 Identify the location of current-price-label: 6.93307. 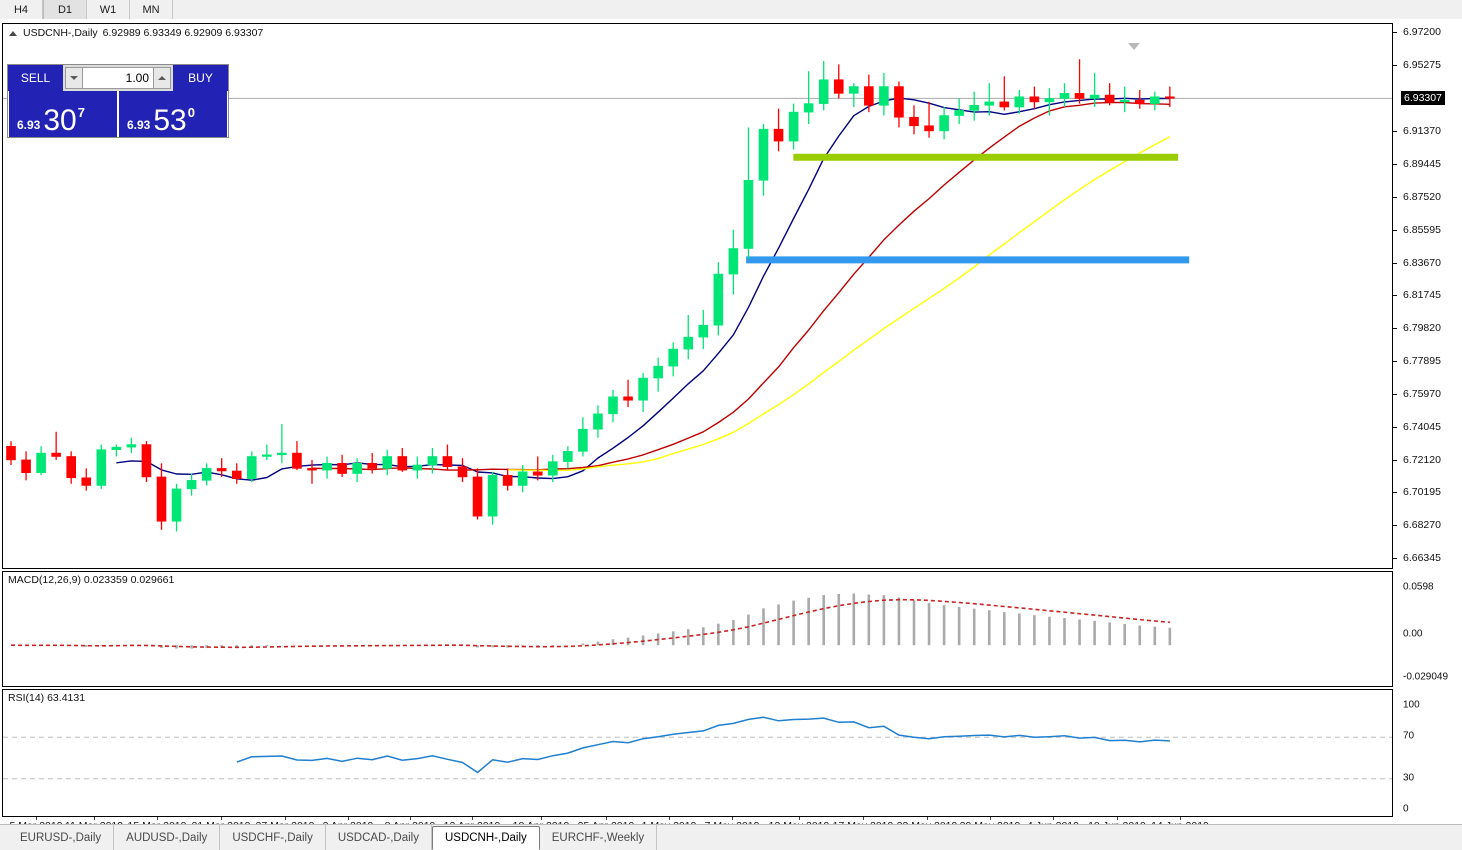
(1423, 98).